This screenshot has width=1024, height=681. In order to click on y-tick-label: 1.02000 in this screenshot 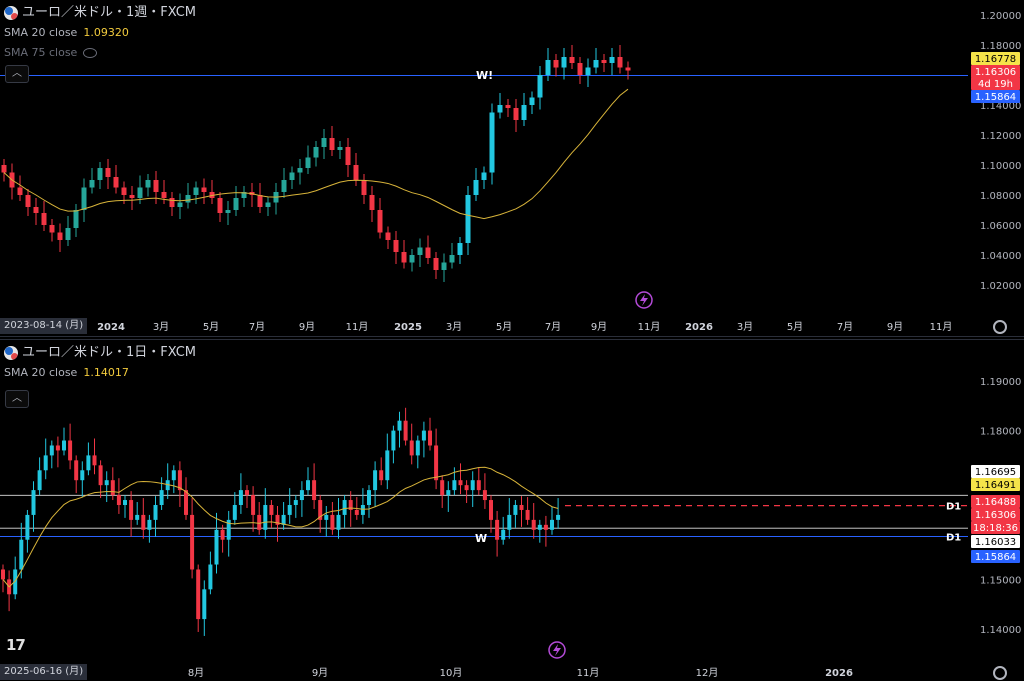, I will do `click(1000, 286)`.